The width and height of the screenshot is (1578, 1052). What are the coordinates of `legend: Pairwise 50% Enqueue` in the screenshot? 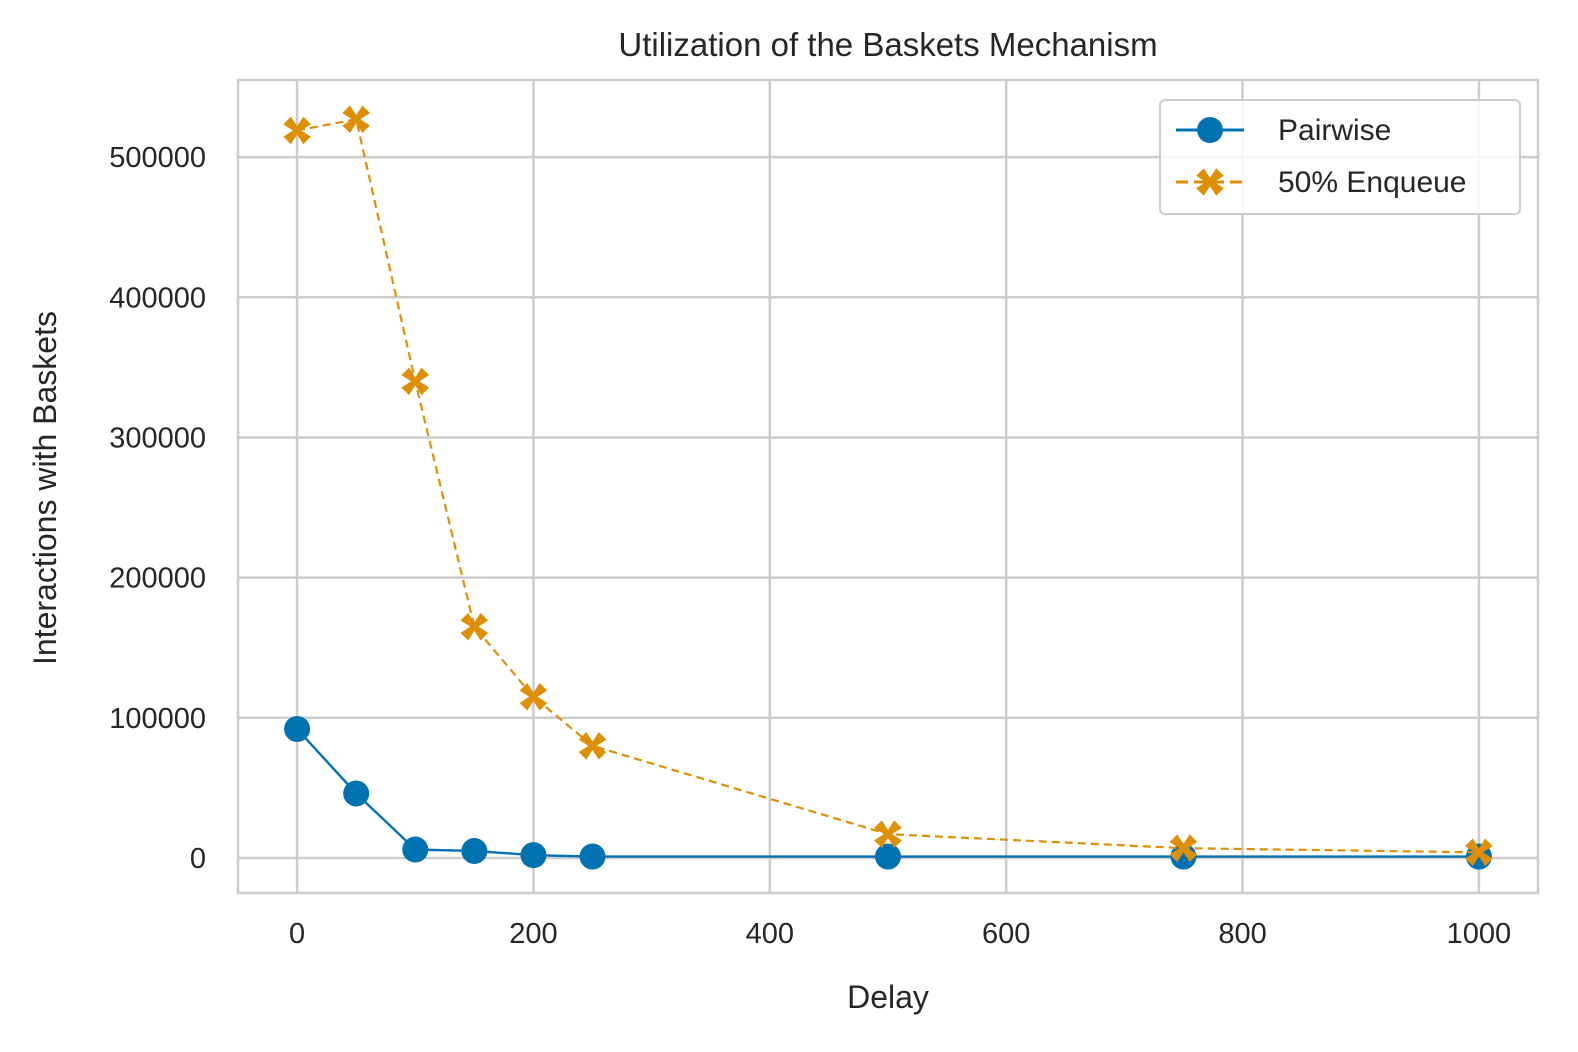 It's located at (1340, 157).